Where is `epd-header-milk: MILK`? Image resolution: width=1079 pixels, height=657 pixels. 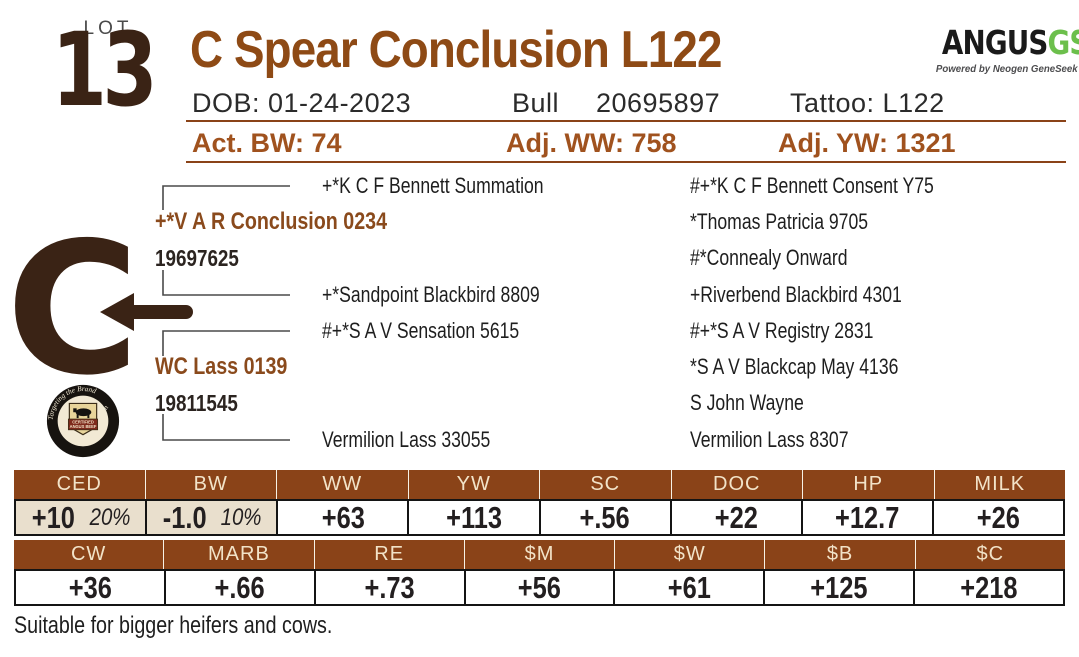 epd-header-milk: MILK is located at coordinates (999, 484).